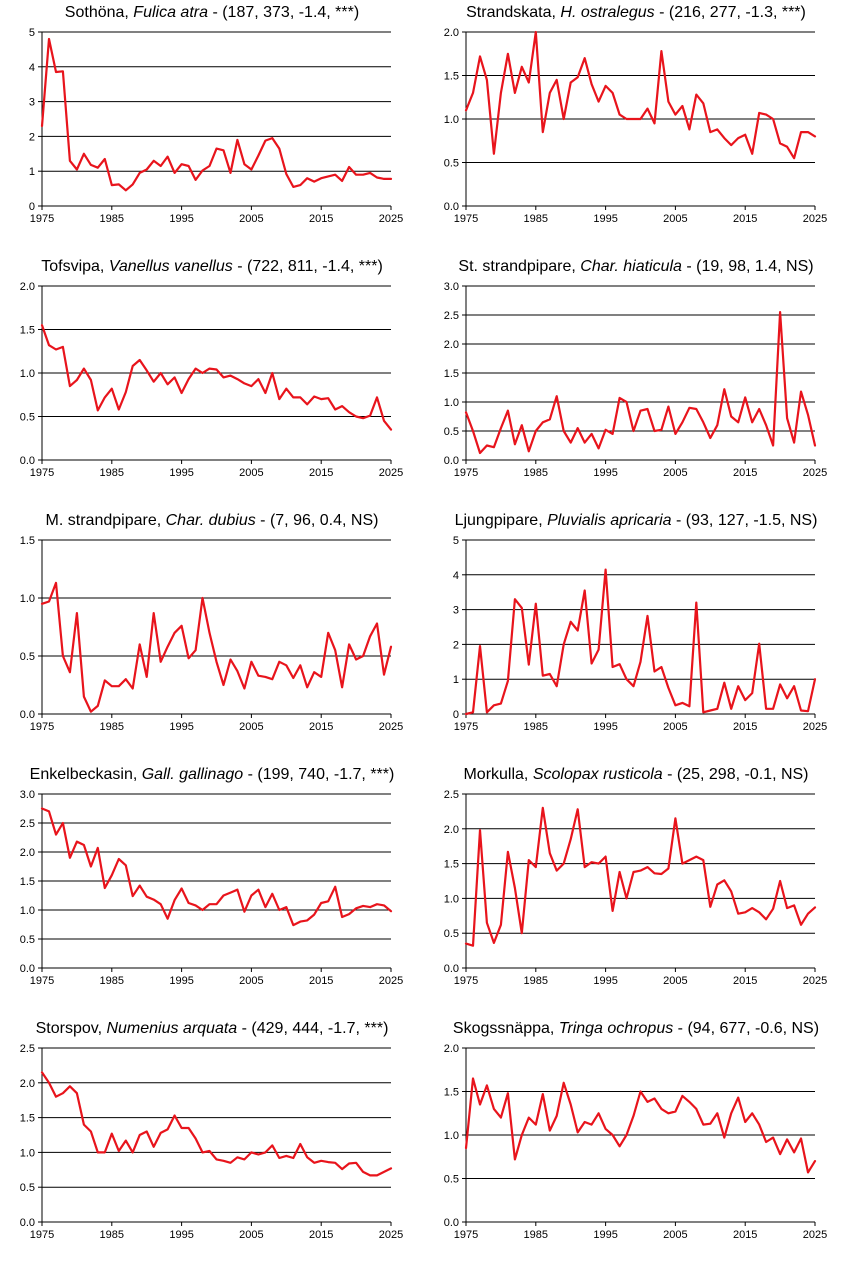  What do you see at coordinates (32, 137) in the screenshot?
I see `y-tick-label: 2` at bounding box center [32, 137].